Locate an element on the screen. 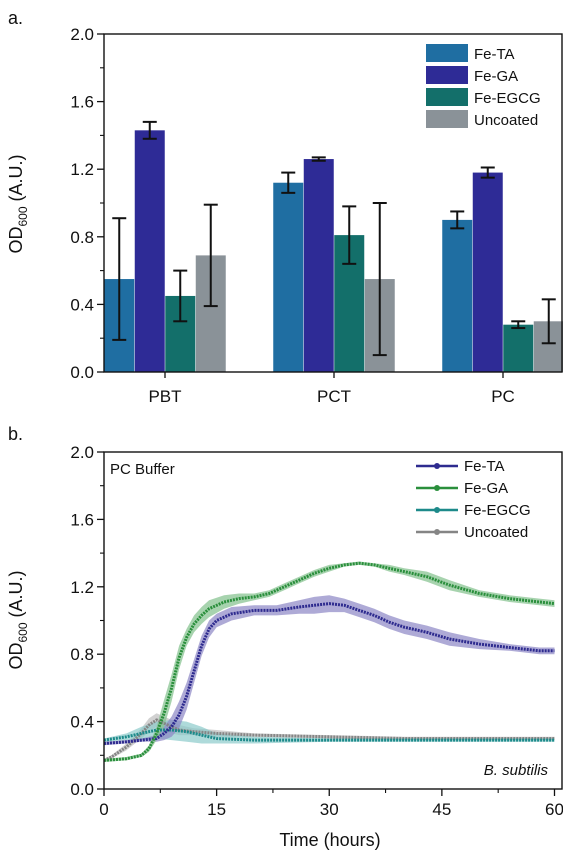 The width and height of the screenshot is (563, 851). legend-swatch-fe-ta is located at coordinates (447, 53).